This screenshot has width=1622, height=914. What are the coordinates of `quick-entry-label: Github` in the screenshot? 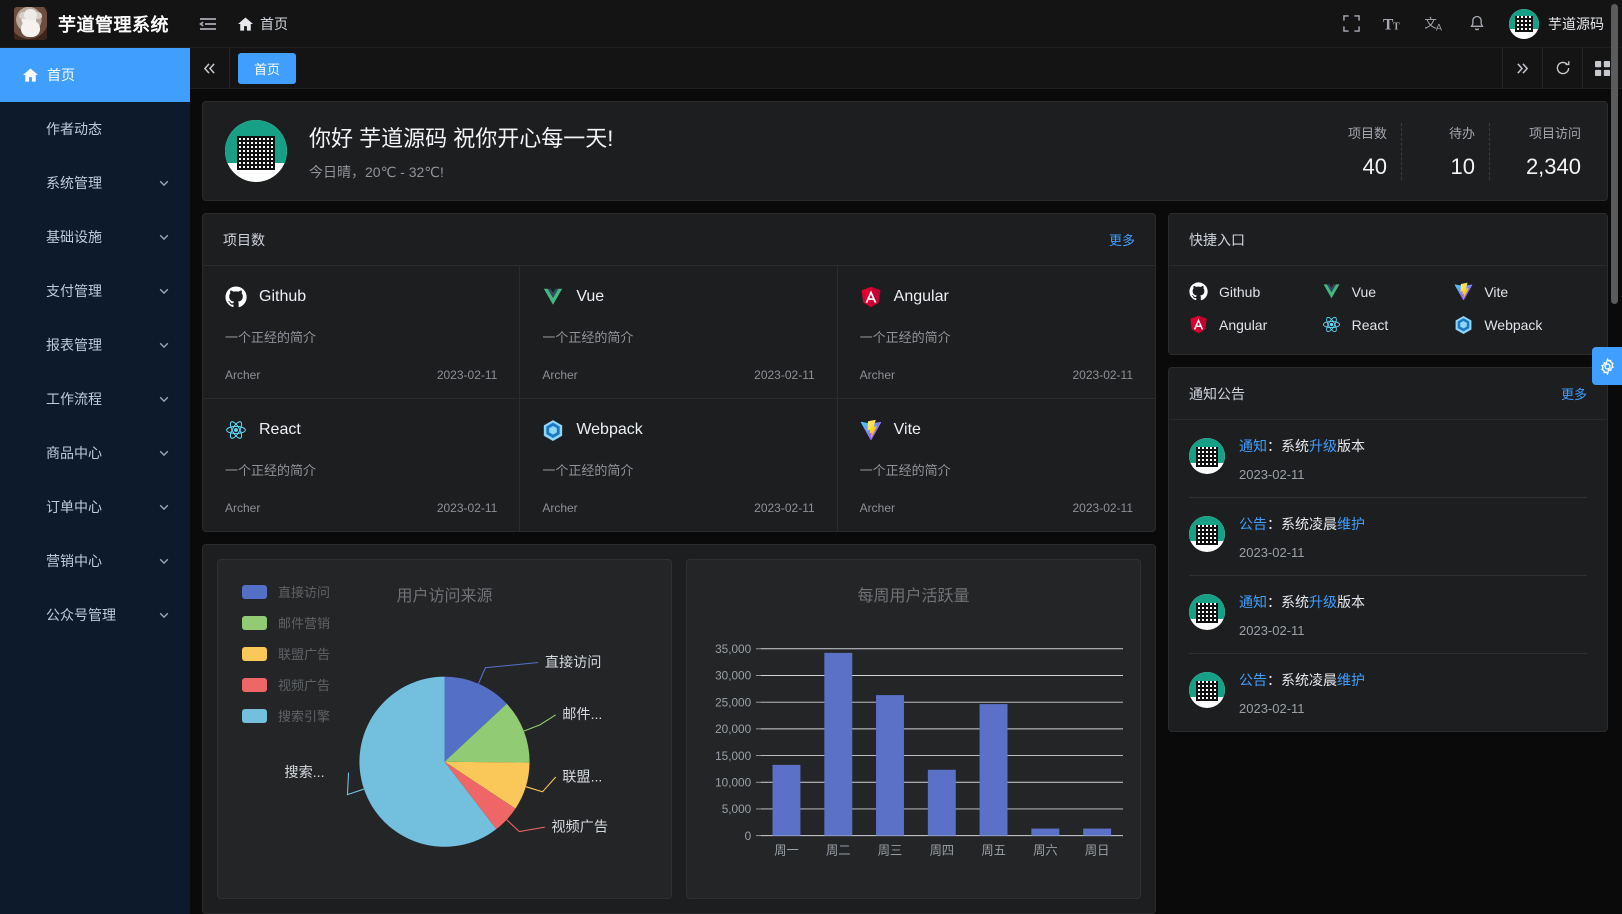 It's located at (1240, 291).